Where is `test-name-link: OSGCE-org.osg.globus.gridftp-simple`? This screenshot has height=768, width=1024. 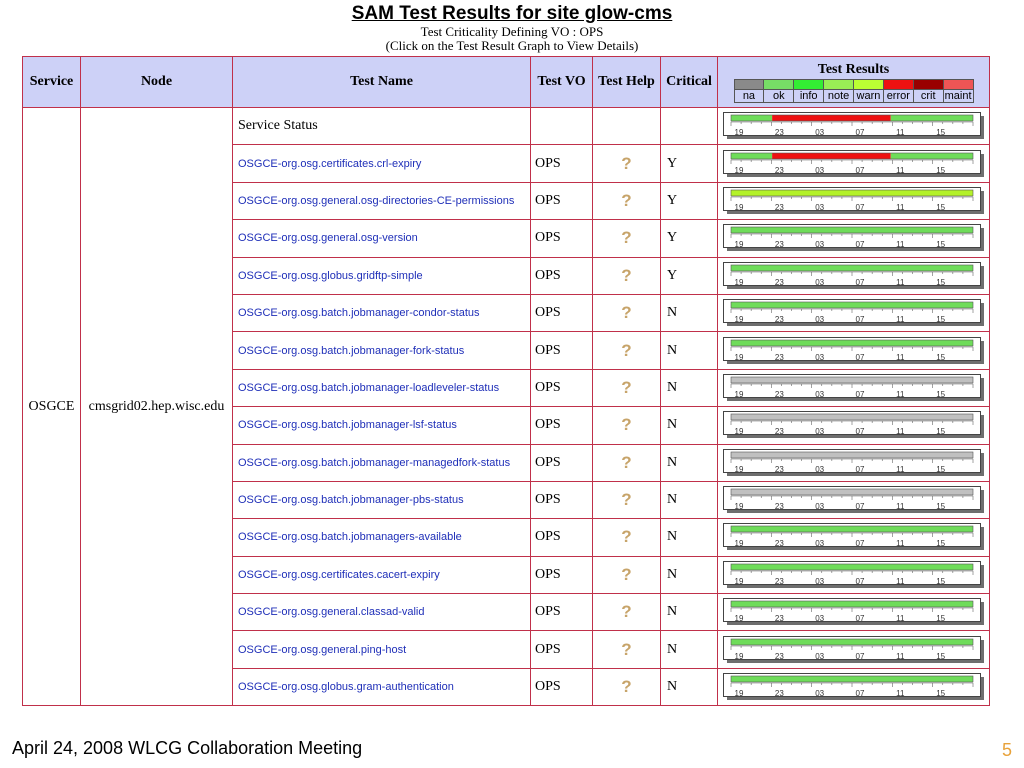 test-name-link: OSGCE-org.osg.globus.gridftp-simple is located at coordinates (381, 275).